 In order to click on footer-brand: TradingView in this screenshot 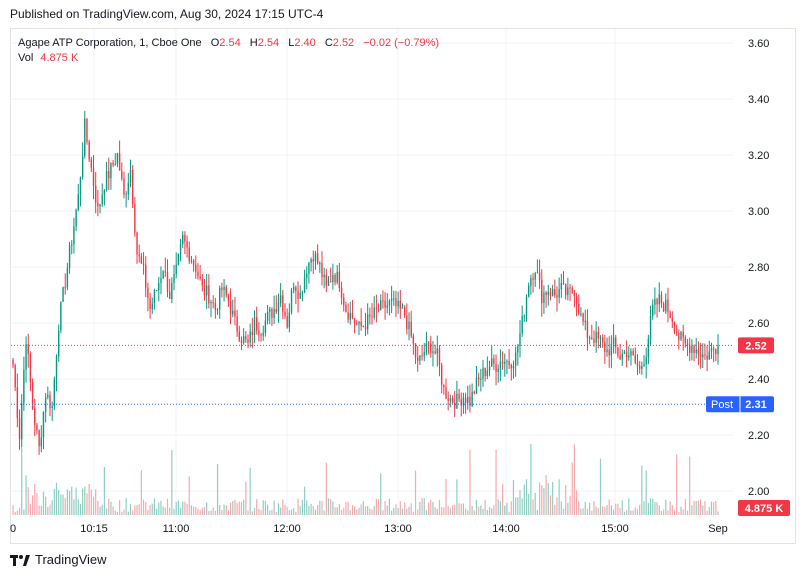, I will do `click(58, 559)`.